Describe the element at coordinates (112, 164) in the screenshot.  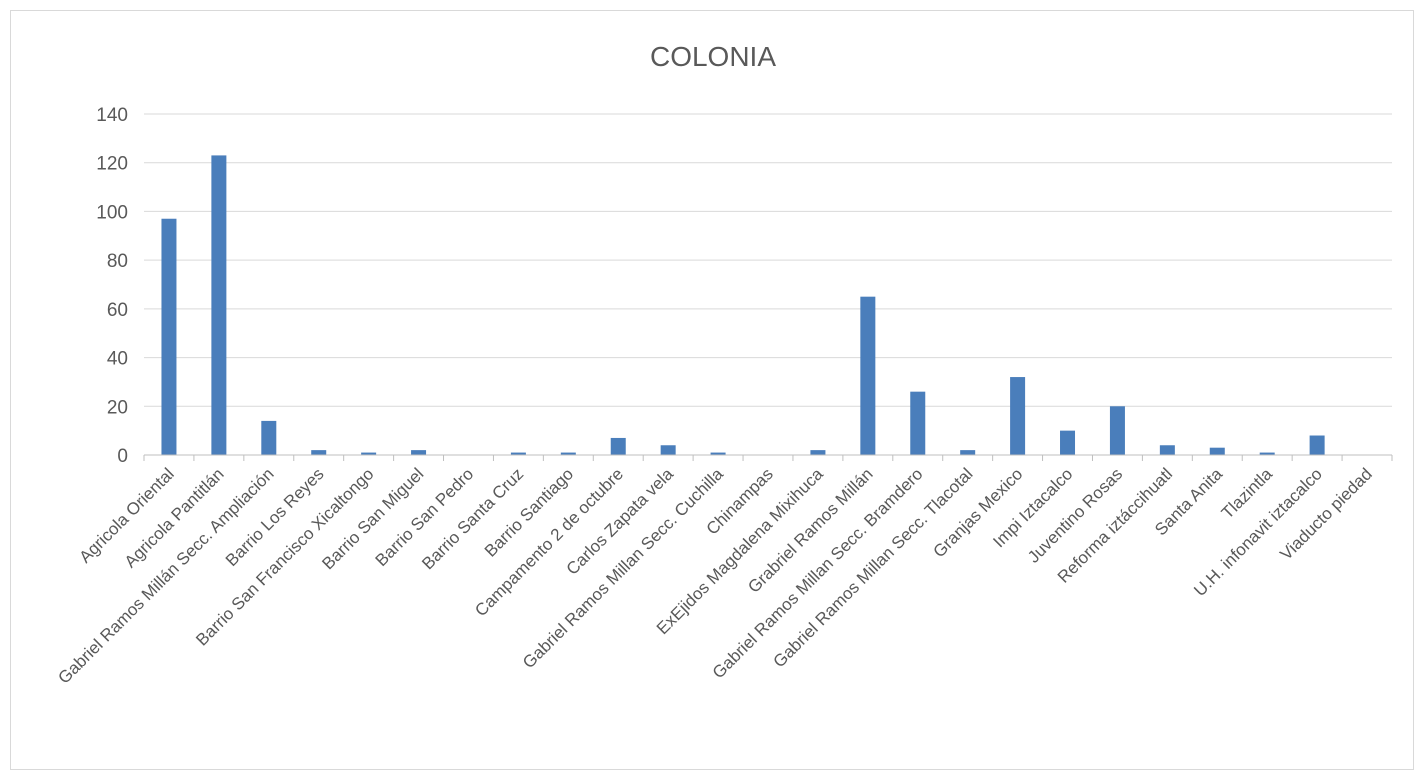
I see `y-tick-label: 120` at that location.